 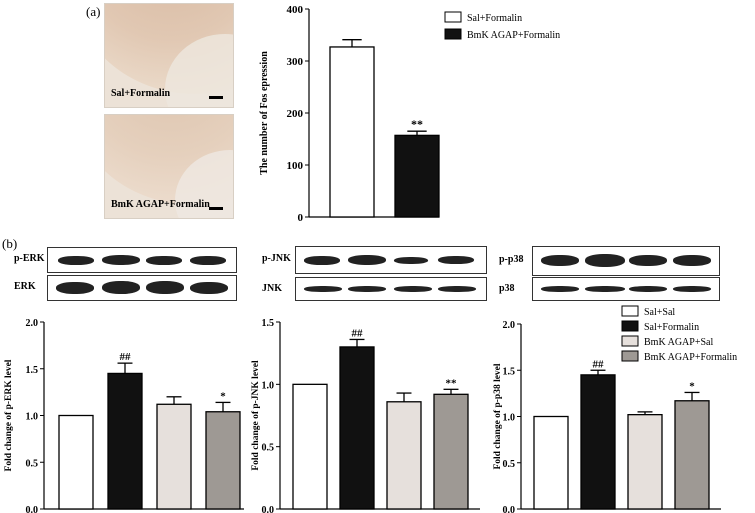 I want to click on blot-p-p38, so click(x=626, y=261).